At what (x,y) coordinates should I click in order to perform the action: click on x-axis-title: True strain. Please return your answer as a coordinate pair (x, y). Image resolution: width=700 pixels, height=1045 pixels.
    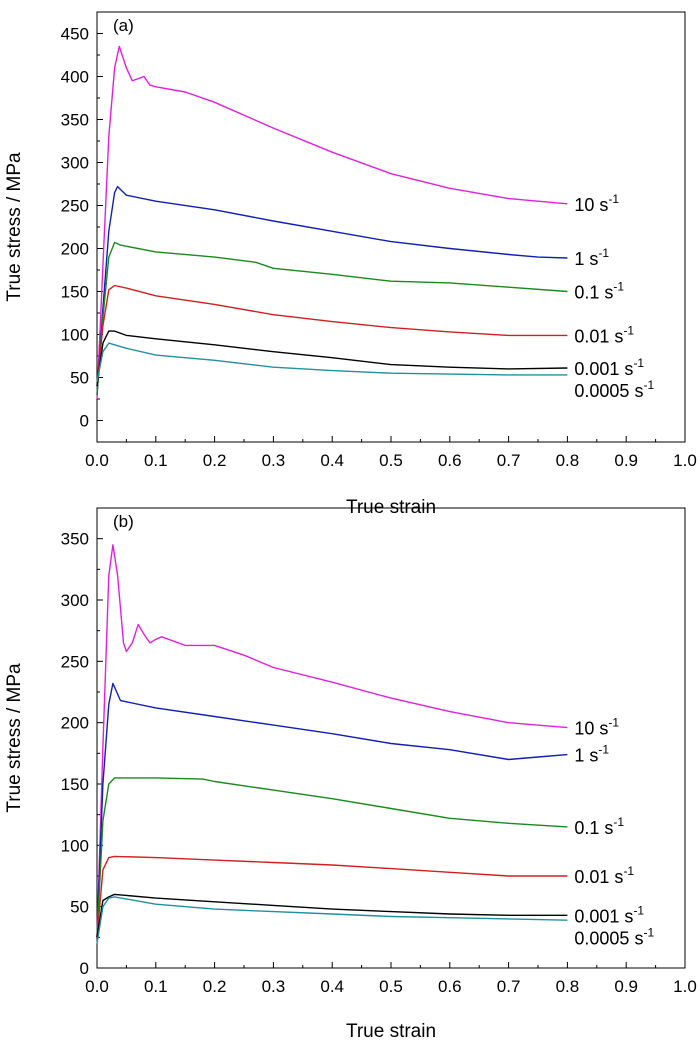
    Looking at the image, I should click on (391, 1031).